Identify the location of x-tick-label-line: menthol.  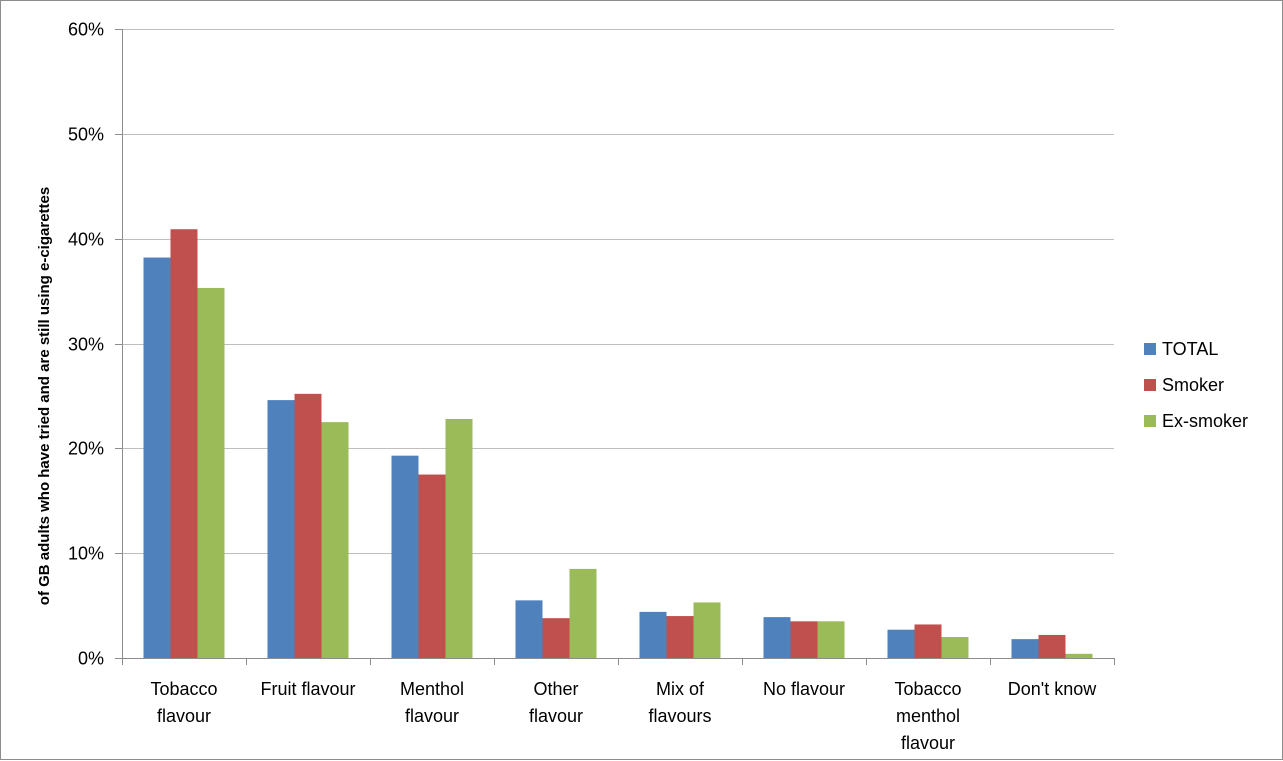
(928, 716).